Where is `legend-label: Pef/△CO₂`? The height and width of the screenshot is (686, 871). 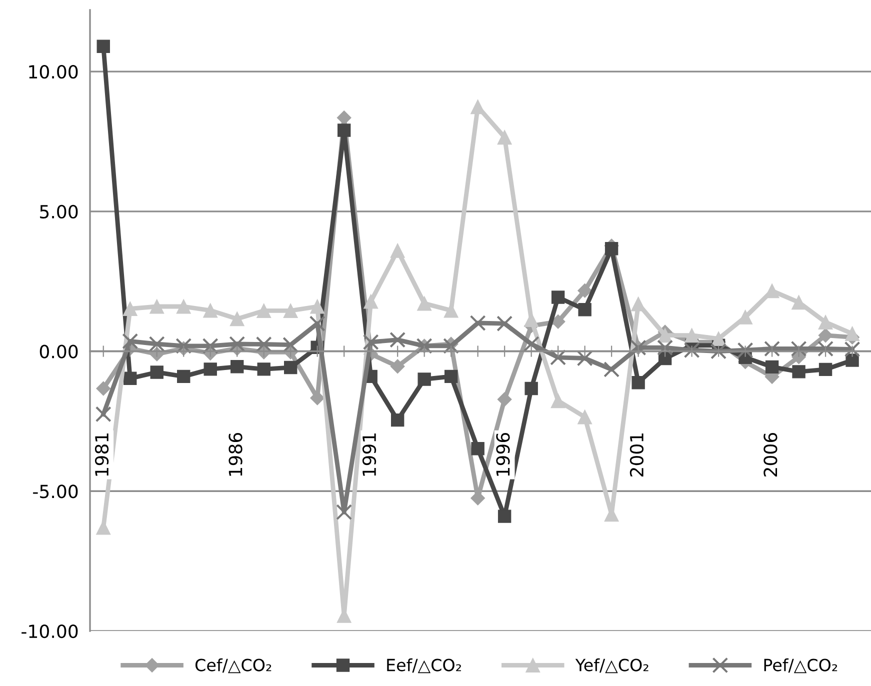
legend-label: Pef/△CO₂ is located at coordinates (801, 666).